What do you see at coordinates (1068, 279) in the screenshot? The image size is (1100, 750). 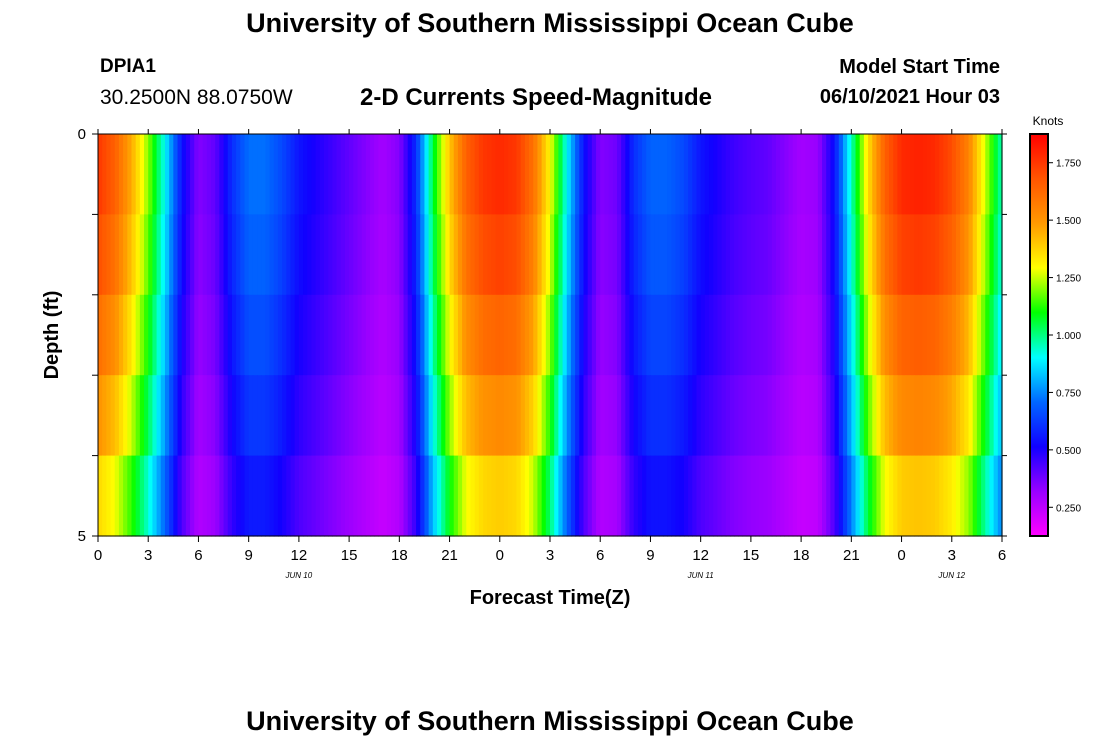 I see `colorbar-tick-label: 1.250` at bounding box center [1068, 279].